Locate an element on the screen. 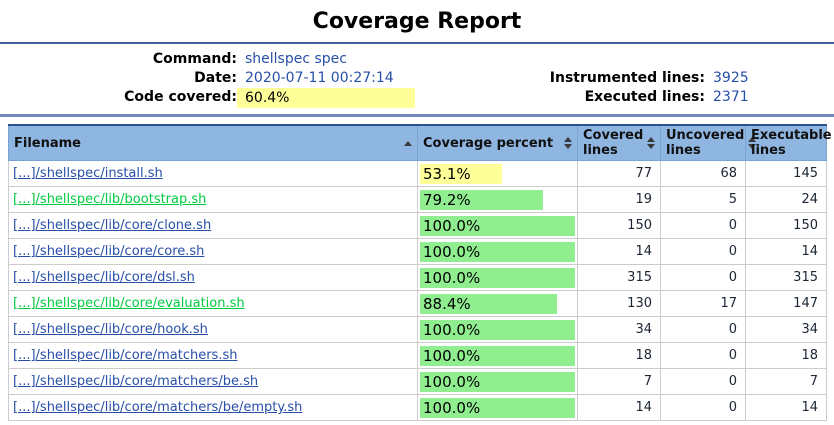  column-label: Uncovered lines is located at coordinates (705, 143).